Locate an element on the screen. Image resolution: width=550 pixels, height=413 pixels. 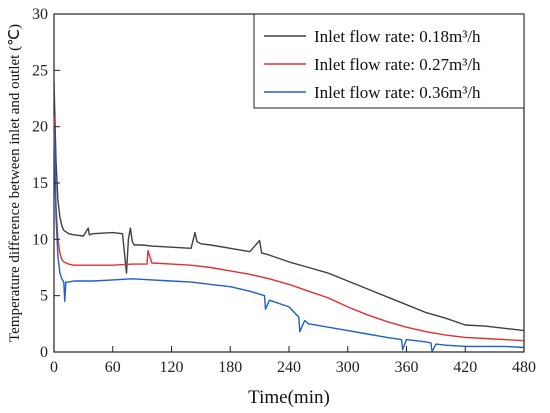
legend-label-3: Inlet flow rate: 0.36m³/h is located at coordinates (397, 92).